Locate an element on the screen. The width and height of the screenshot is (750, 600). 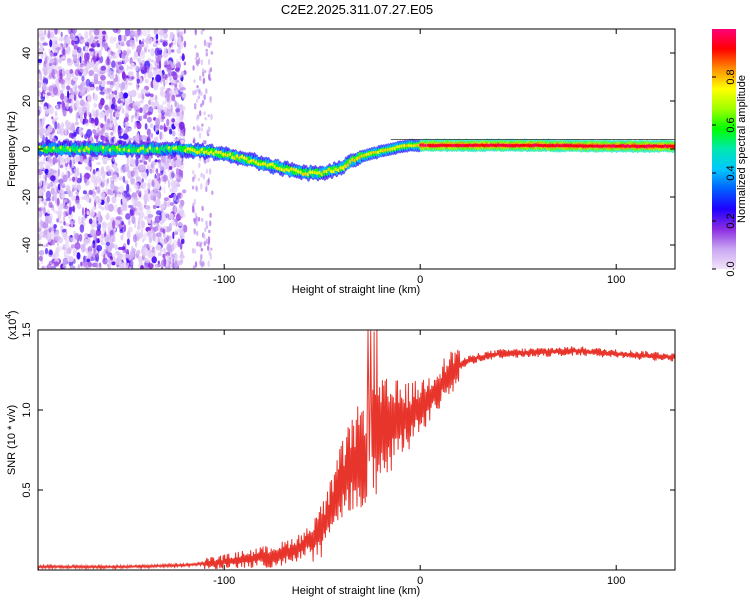
snr-y-label: SNR (10 * v/v) is located at coordinates (12, 440).